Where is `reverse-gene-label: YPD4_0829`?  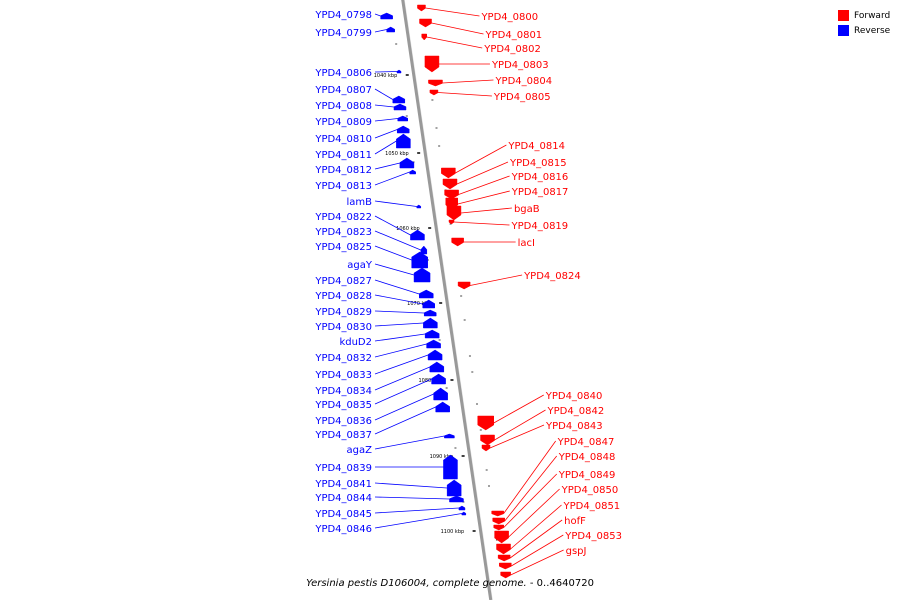 reverse-gene-label: YPD4_0829 is located at coordinates (343, 312).